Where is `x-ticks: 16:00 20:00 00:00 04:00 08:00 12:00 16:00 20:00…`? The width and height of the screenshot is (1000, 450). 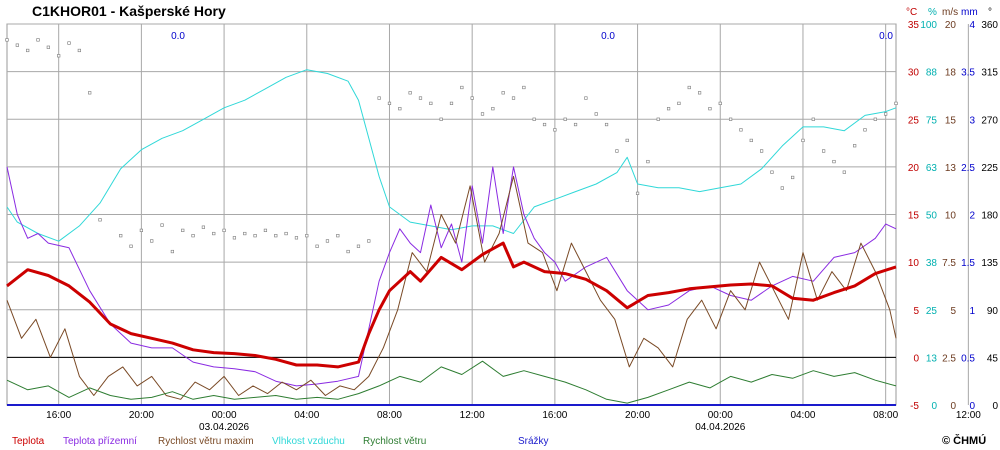
x-ticks: 16:00 20:00 00:00 04:00 08:00 12:00 16:00 20:00… is located at coordinates (513, 421).